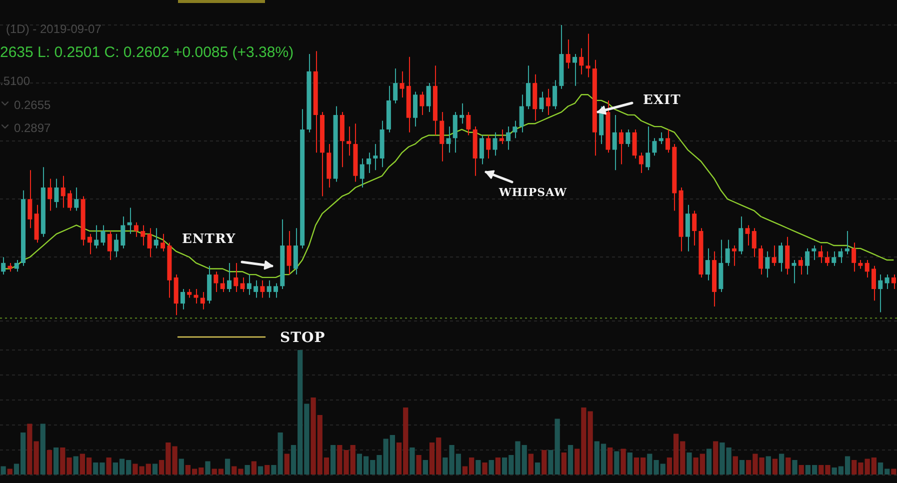 This screenshot has width=897, height=483. Describe the element at coordinates (209, 239) in the screenshot. I see `annotation: ENTRY` at that location.